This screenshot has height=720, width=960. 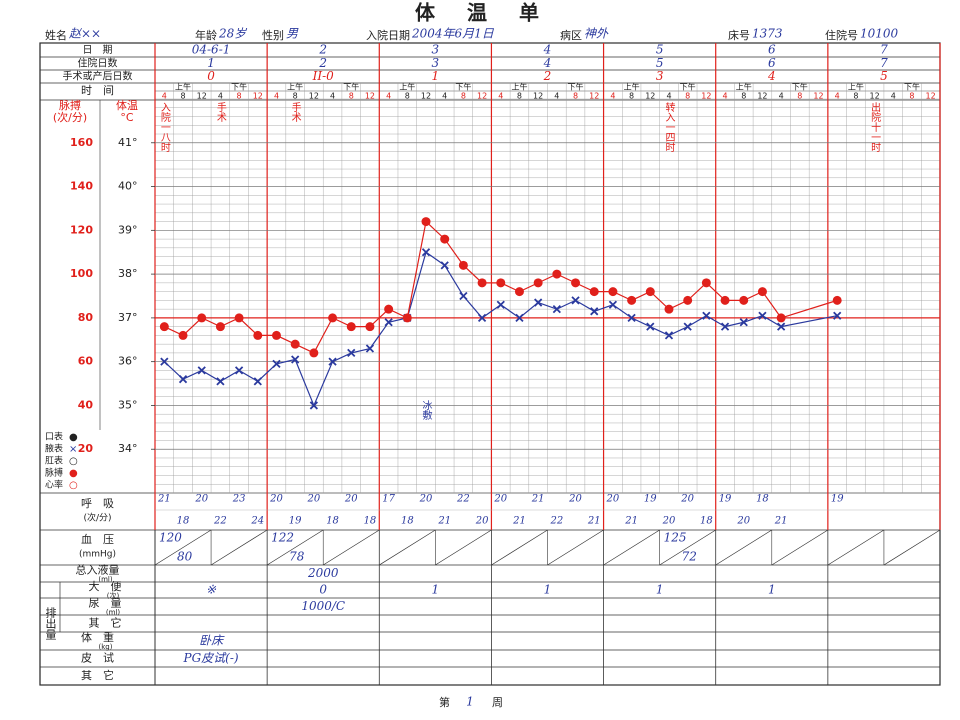 What do you see at coordinates (212, 641) in the screenshot?
I see `cell-value: 卧床` at bounding box center [212, 641].